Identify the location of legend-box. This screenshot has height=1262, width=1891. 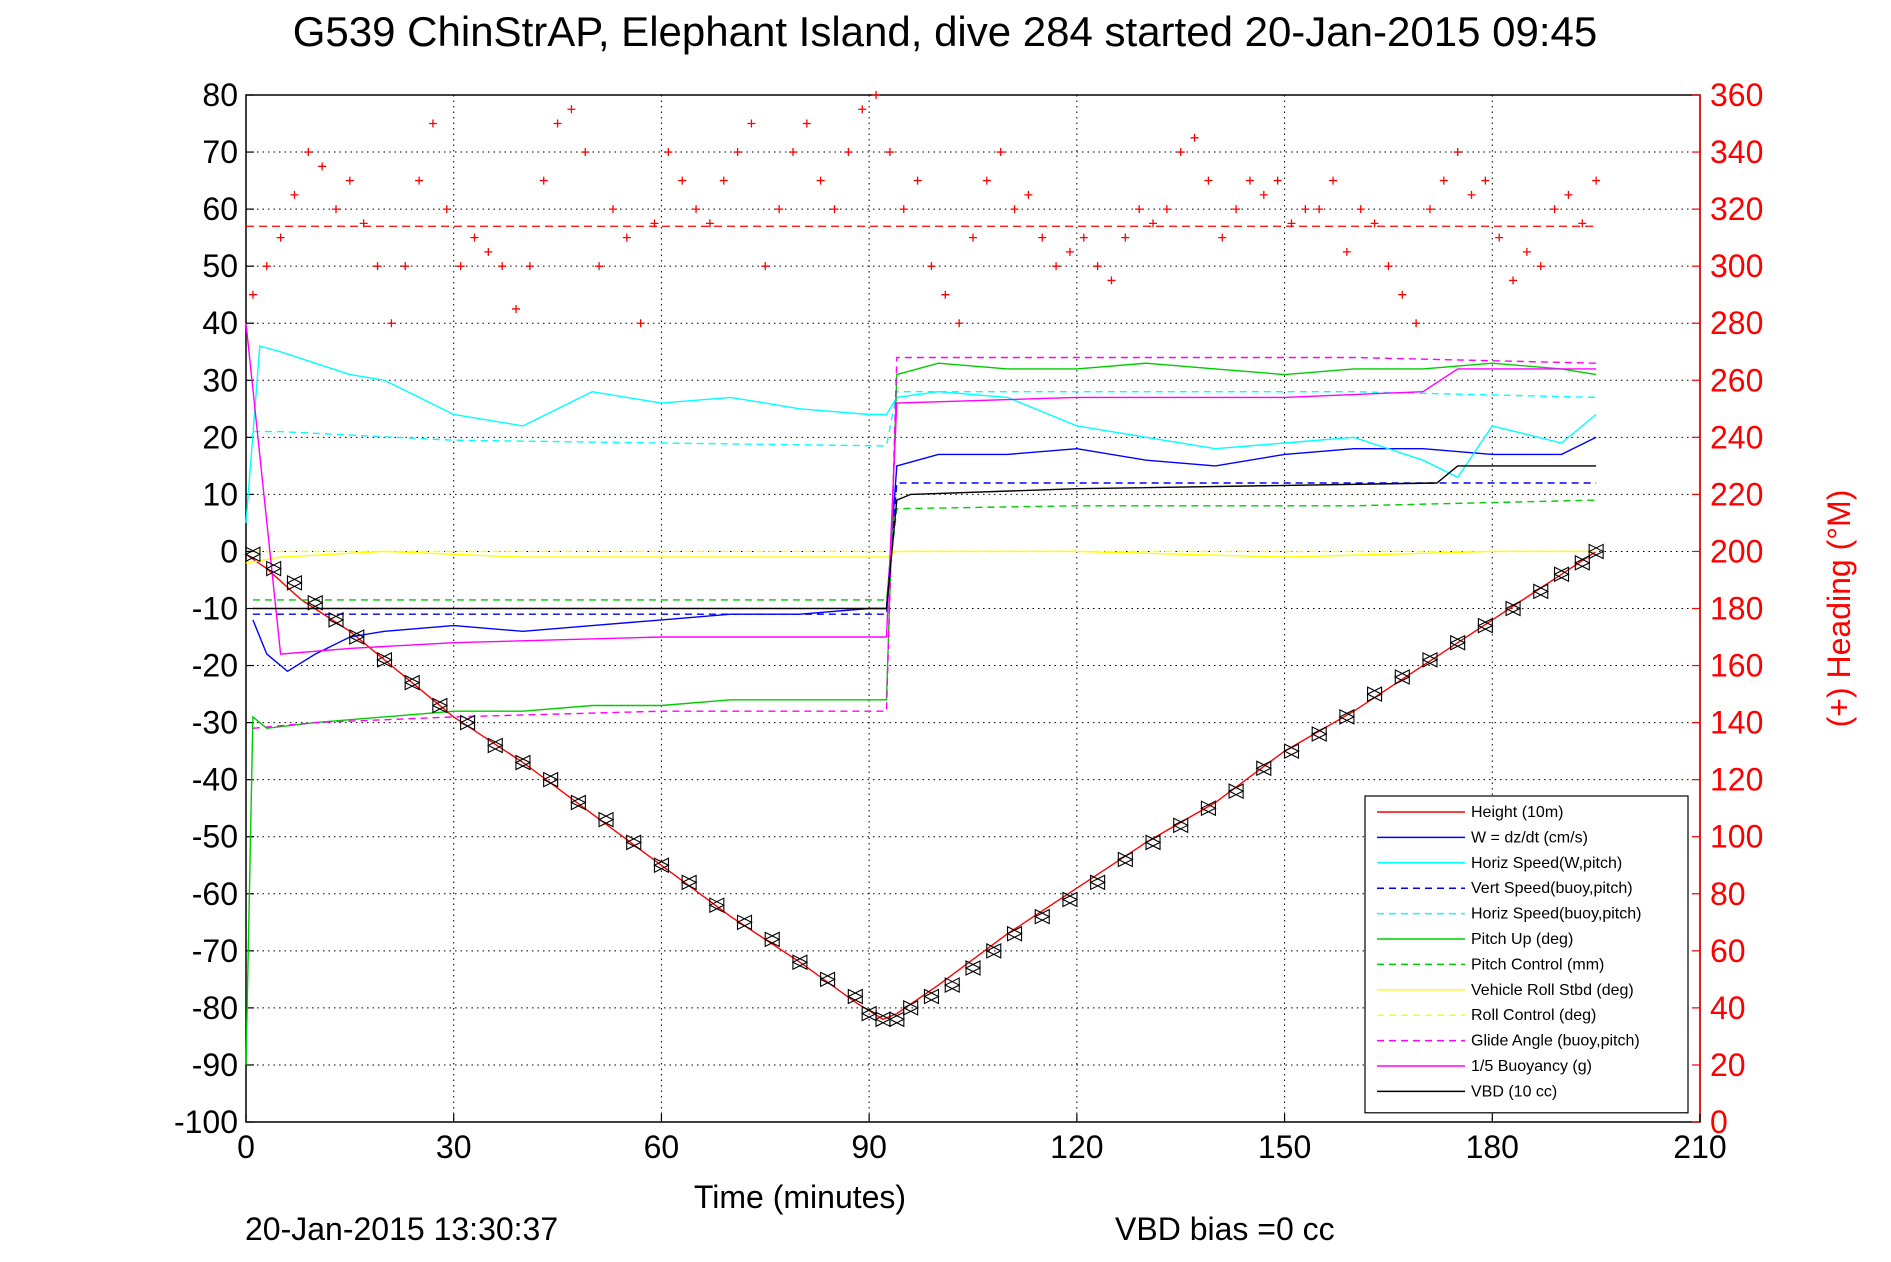
(1526, 954).